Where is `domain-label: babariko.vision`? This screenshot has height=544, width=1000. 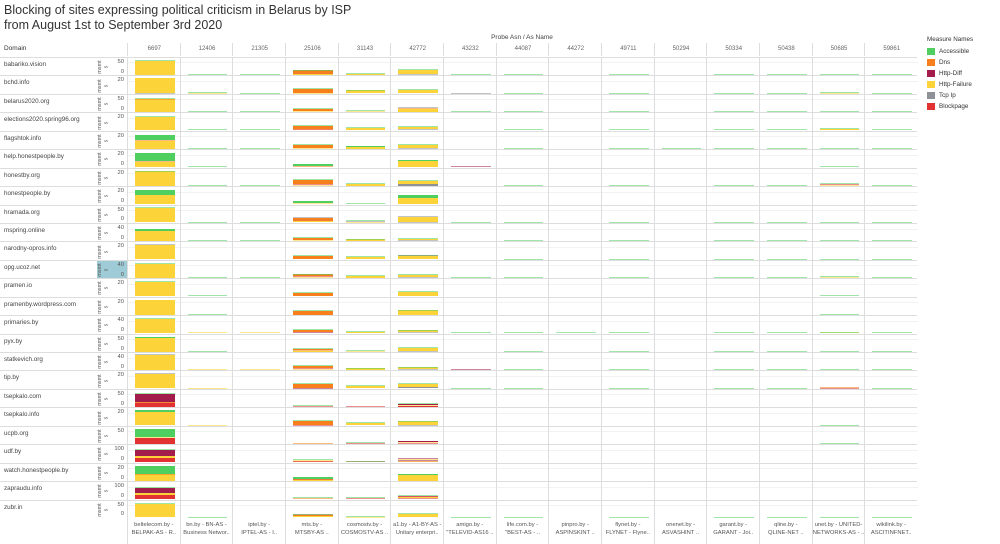 domain-label: babariko.vision is located at coordinates (25, 64).